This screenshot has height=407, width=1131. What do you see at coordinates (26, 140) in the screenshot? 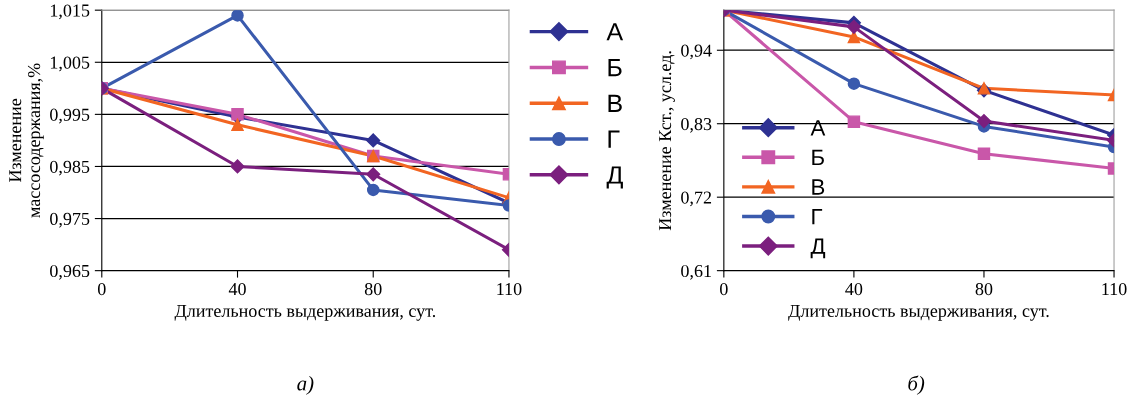
I see `y-axis-title: Изменение массосодержания,%` at bounding box center [26, 140].